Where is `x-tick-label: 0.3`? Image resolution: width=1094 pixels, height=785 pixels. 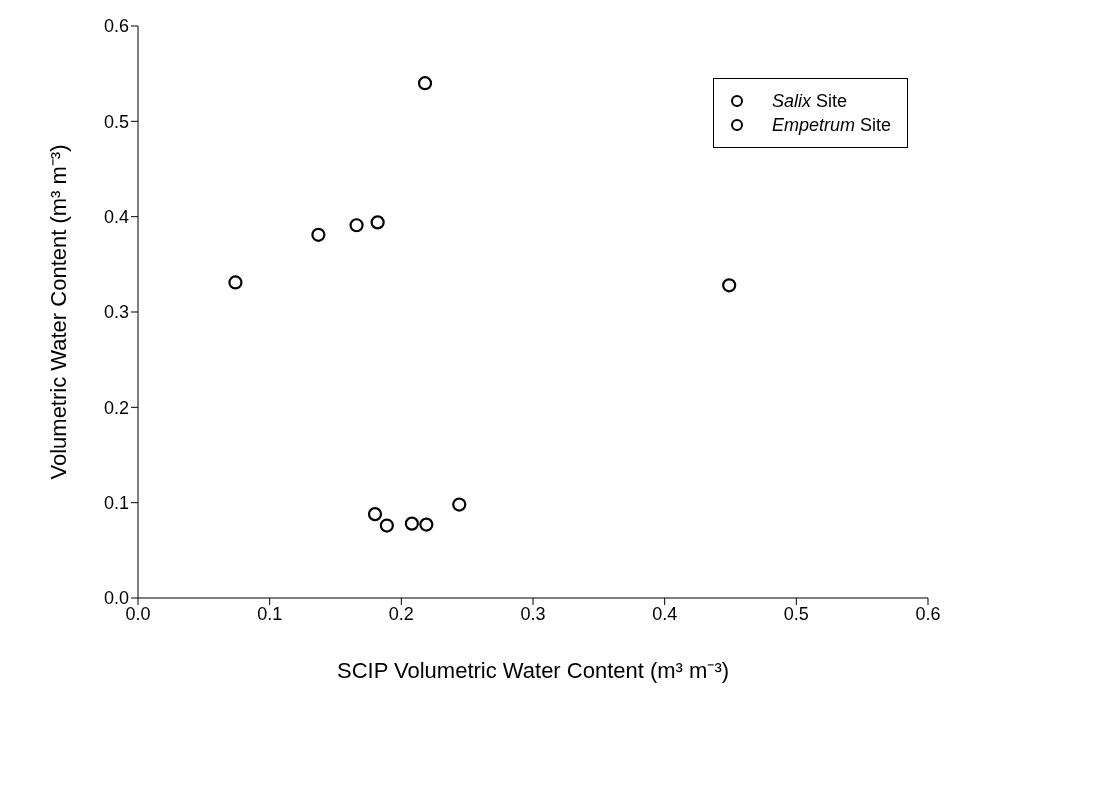
x-tick-label: 0.3 is located at coordinates (533, 613).